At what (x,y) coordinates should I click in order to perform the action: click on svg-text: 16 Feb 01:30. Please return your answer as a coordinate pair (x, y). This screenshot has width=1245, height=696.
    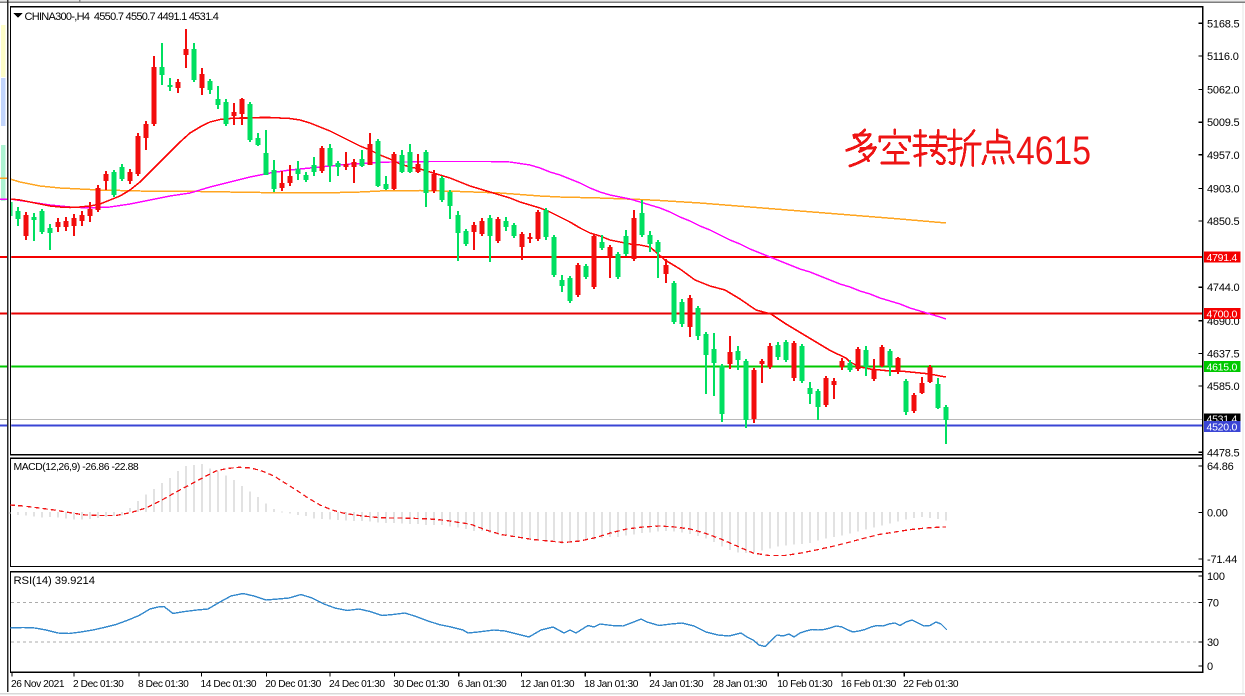
    Looking at the image, I should click on (869, 684).